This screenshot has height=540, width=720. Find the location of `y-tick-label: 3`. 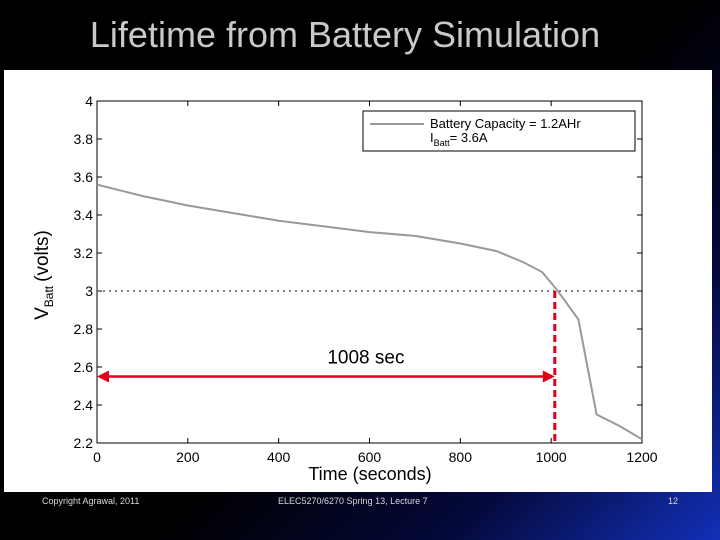

y-tick-label: 3 is located at coordinates (89, 291).